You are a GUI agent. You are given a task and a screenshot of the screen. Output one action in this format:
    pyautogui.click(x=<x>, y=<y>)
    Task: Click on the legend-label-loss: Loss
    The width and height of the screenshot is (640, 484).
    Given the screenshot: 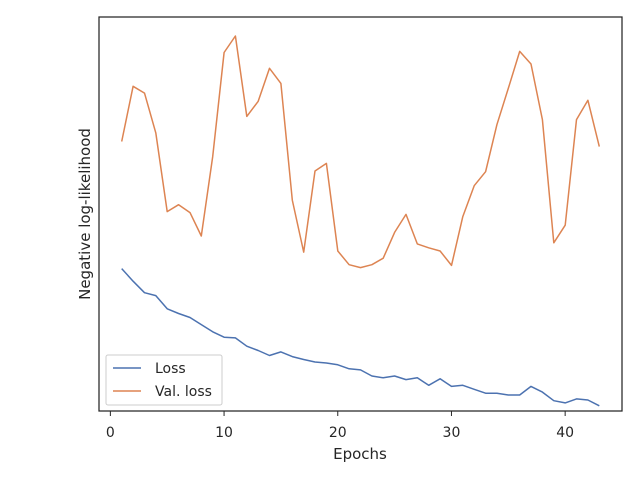 What is the action you would take?
    pyautogui.click(x=170, y=369)
    